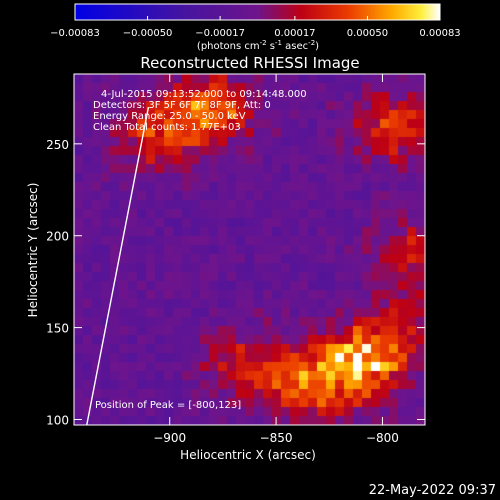 The height and width of the screenshot is (500, 500). I want to click on plot-title: Reconstructed RHESSI Image, so click(249, 63).